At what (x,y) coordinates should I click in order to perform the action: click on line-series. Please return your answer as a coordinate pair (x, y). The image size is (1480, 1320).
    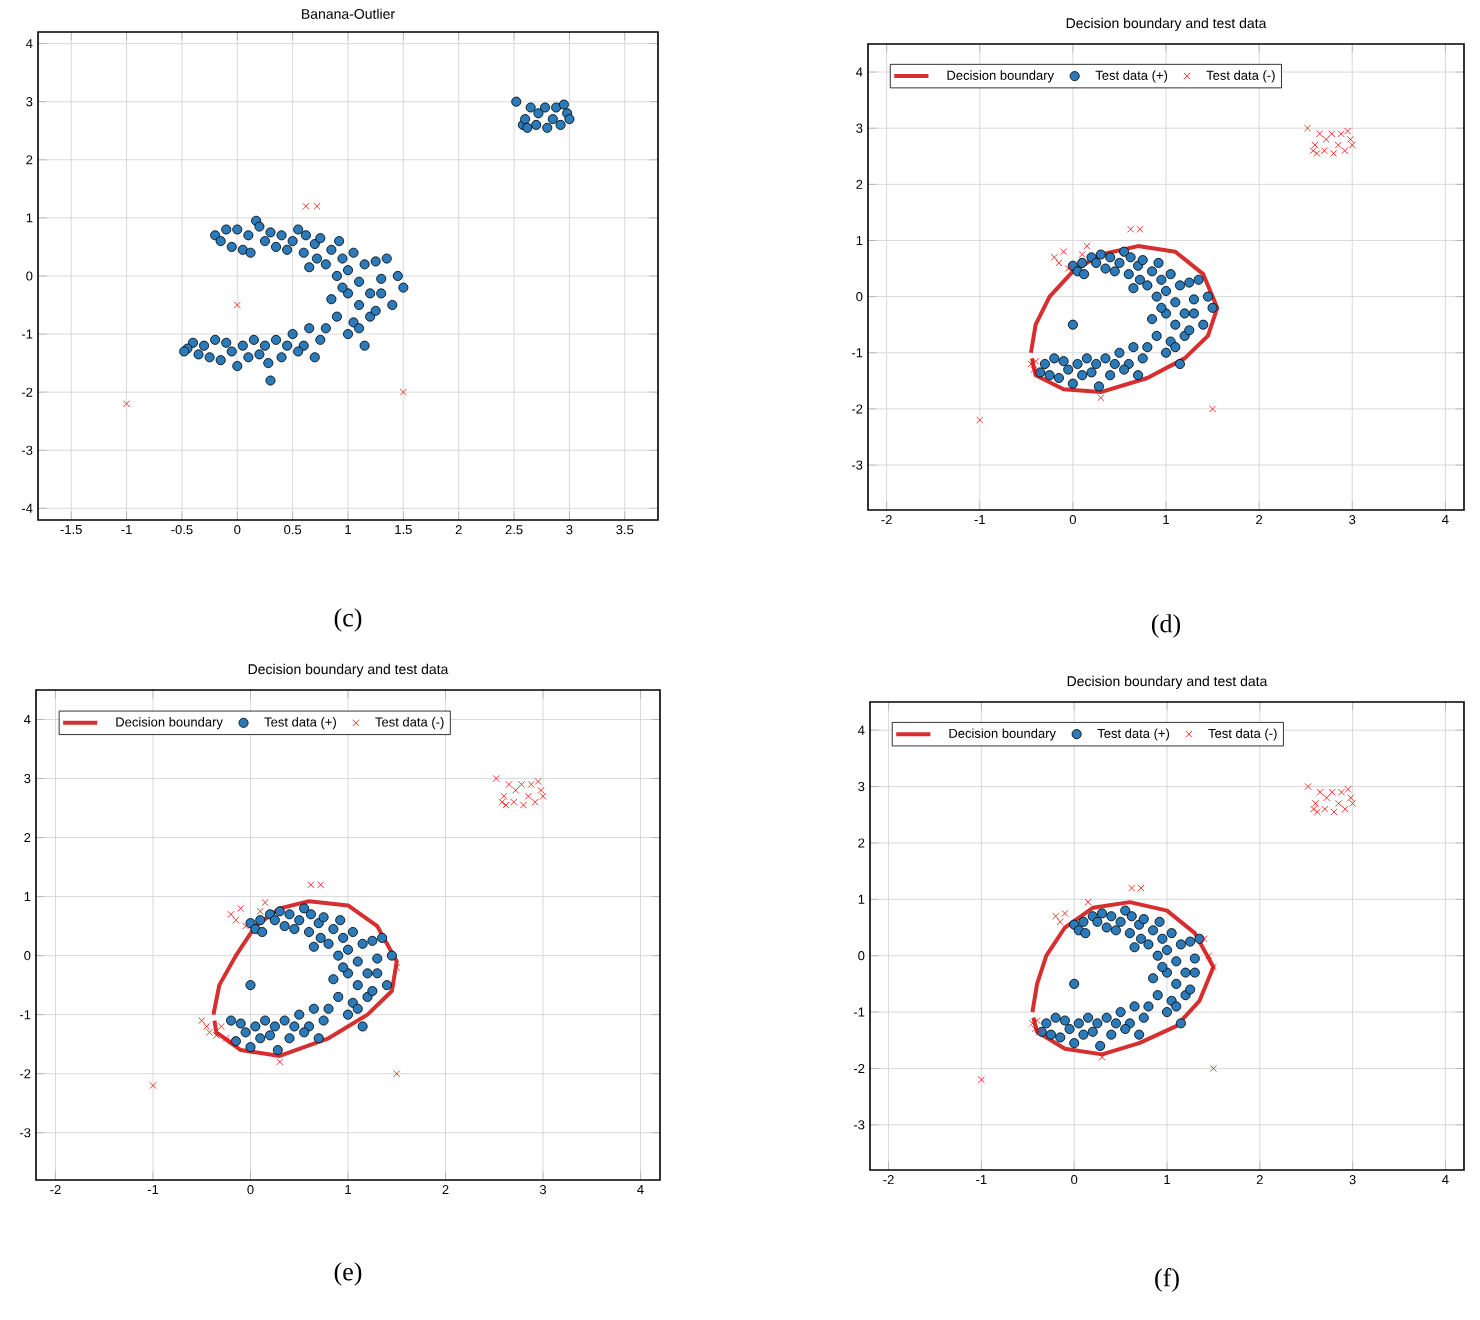
    Looking at the image, I should click on (1123, 978).